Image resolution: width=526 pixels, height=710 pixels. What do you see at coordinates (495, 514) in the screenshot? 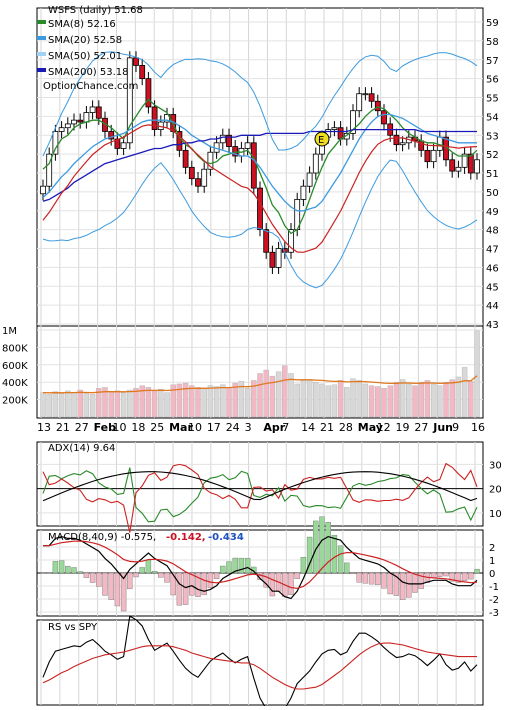
I see `adx-tick-label: 10` at bounding box center [495, 514].